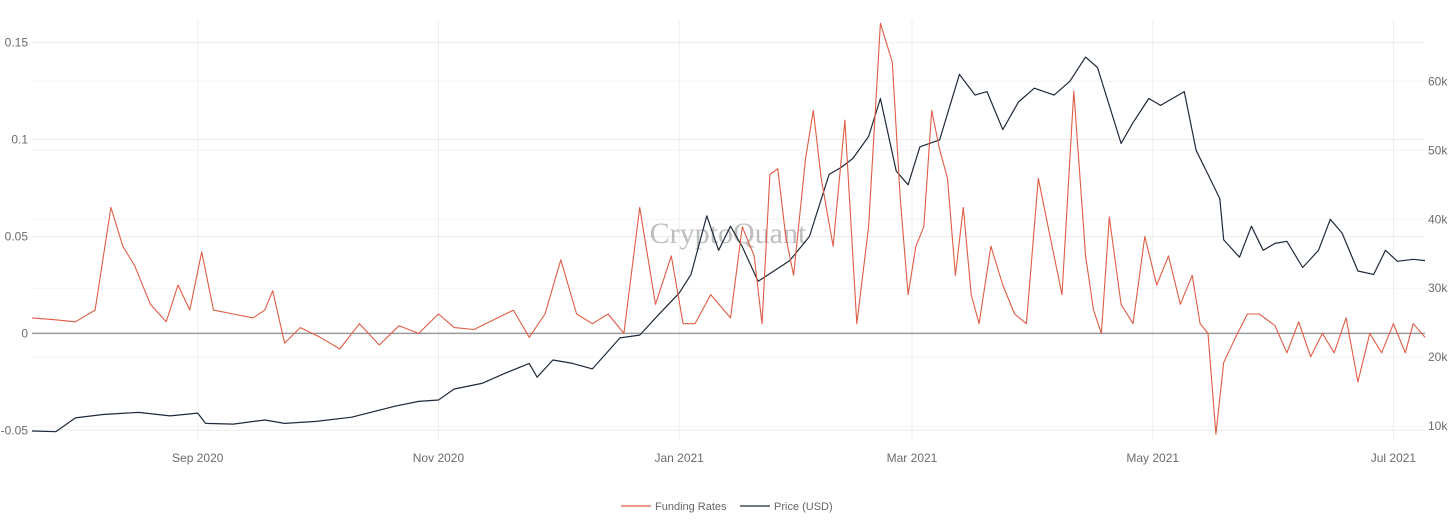 The height and width of the screenshot is (520, 1456). I want to click on legend-item-price: Price (USD), so click(786, 507).